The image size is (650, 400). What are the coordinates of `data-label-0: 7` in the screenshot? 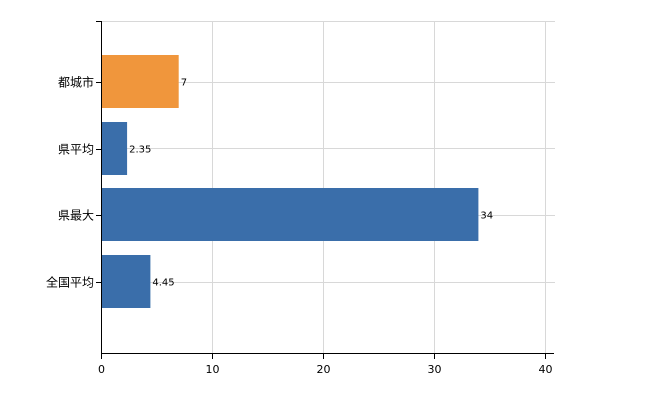 It's located at (184, 83).